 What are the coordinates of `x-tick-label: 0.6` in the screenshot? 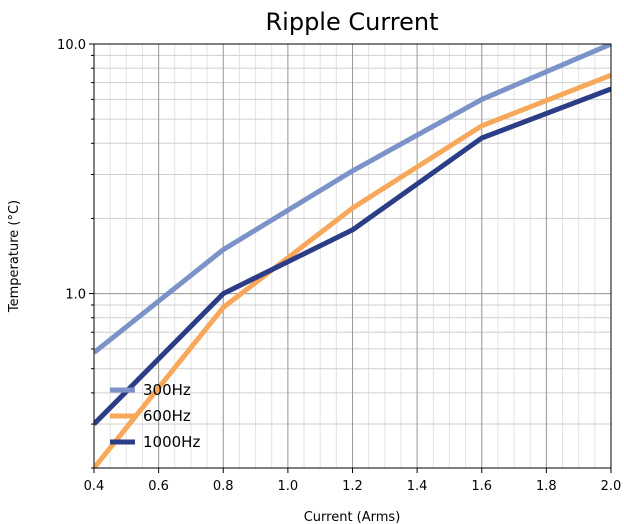 It's located at (158, 486).